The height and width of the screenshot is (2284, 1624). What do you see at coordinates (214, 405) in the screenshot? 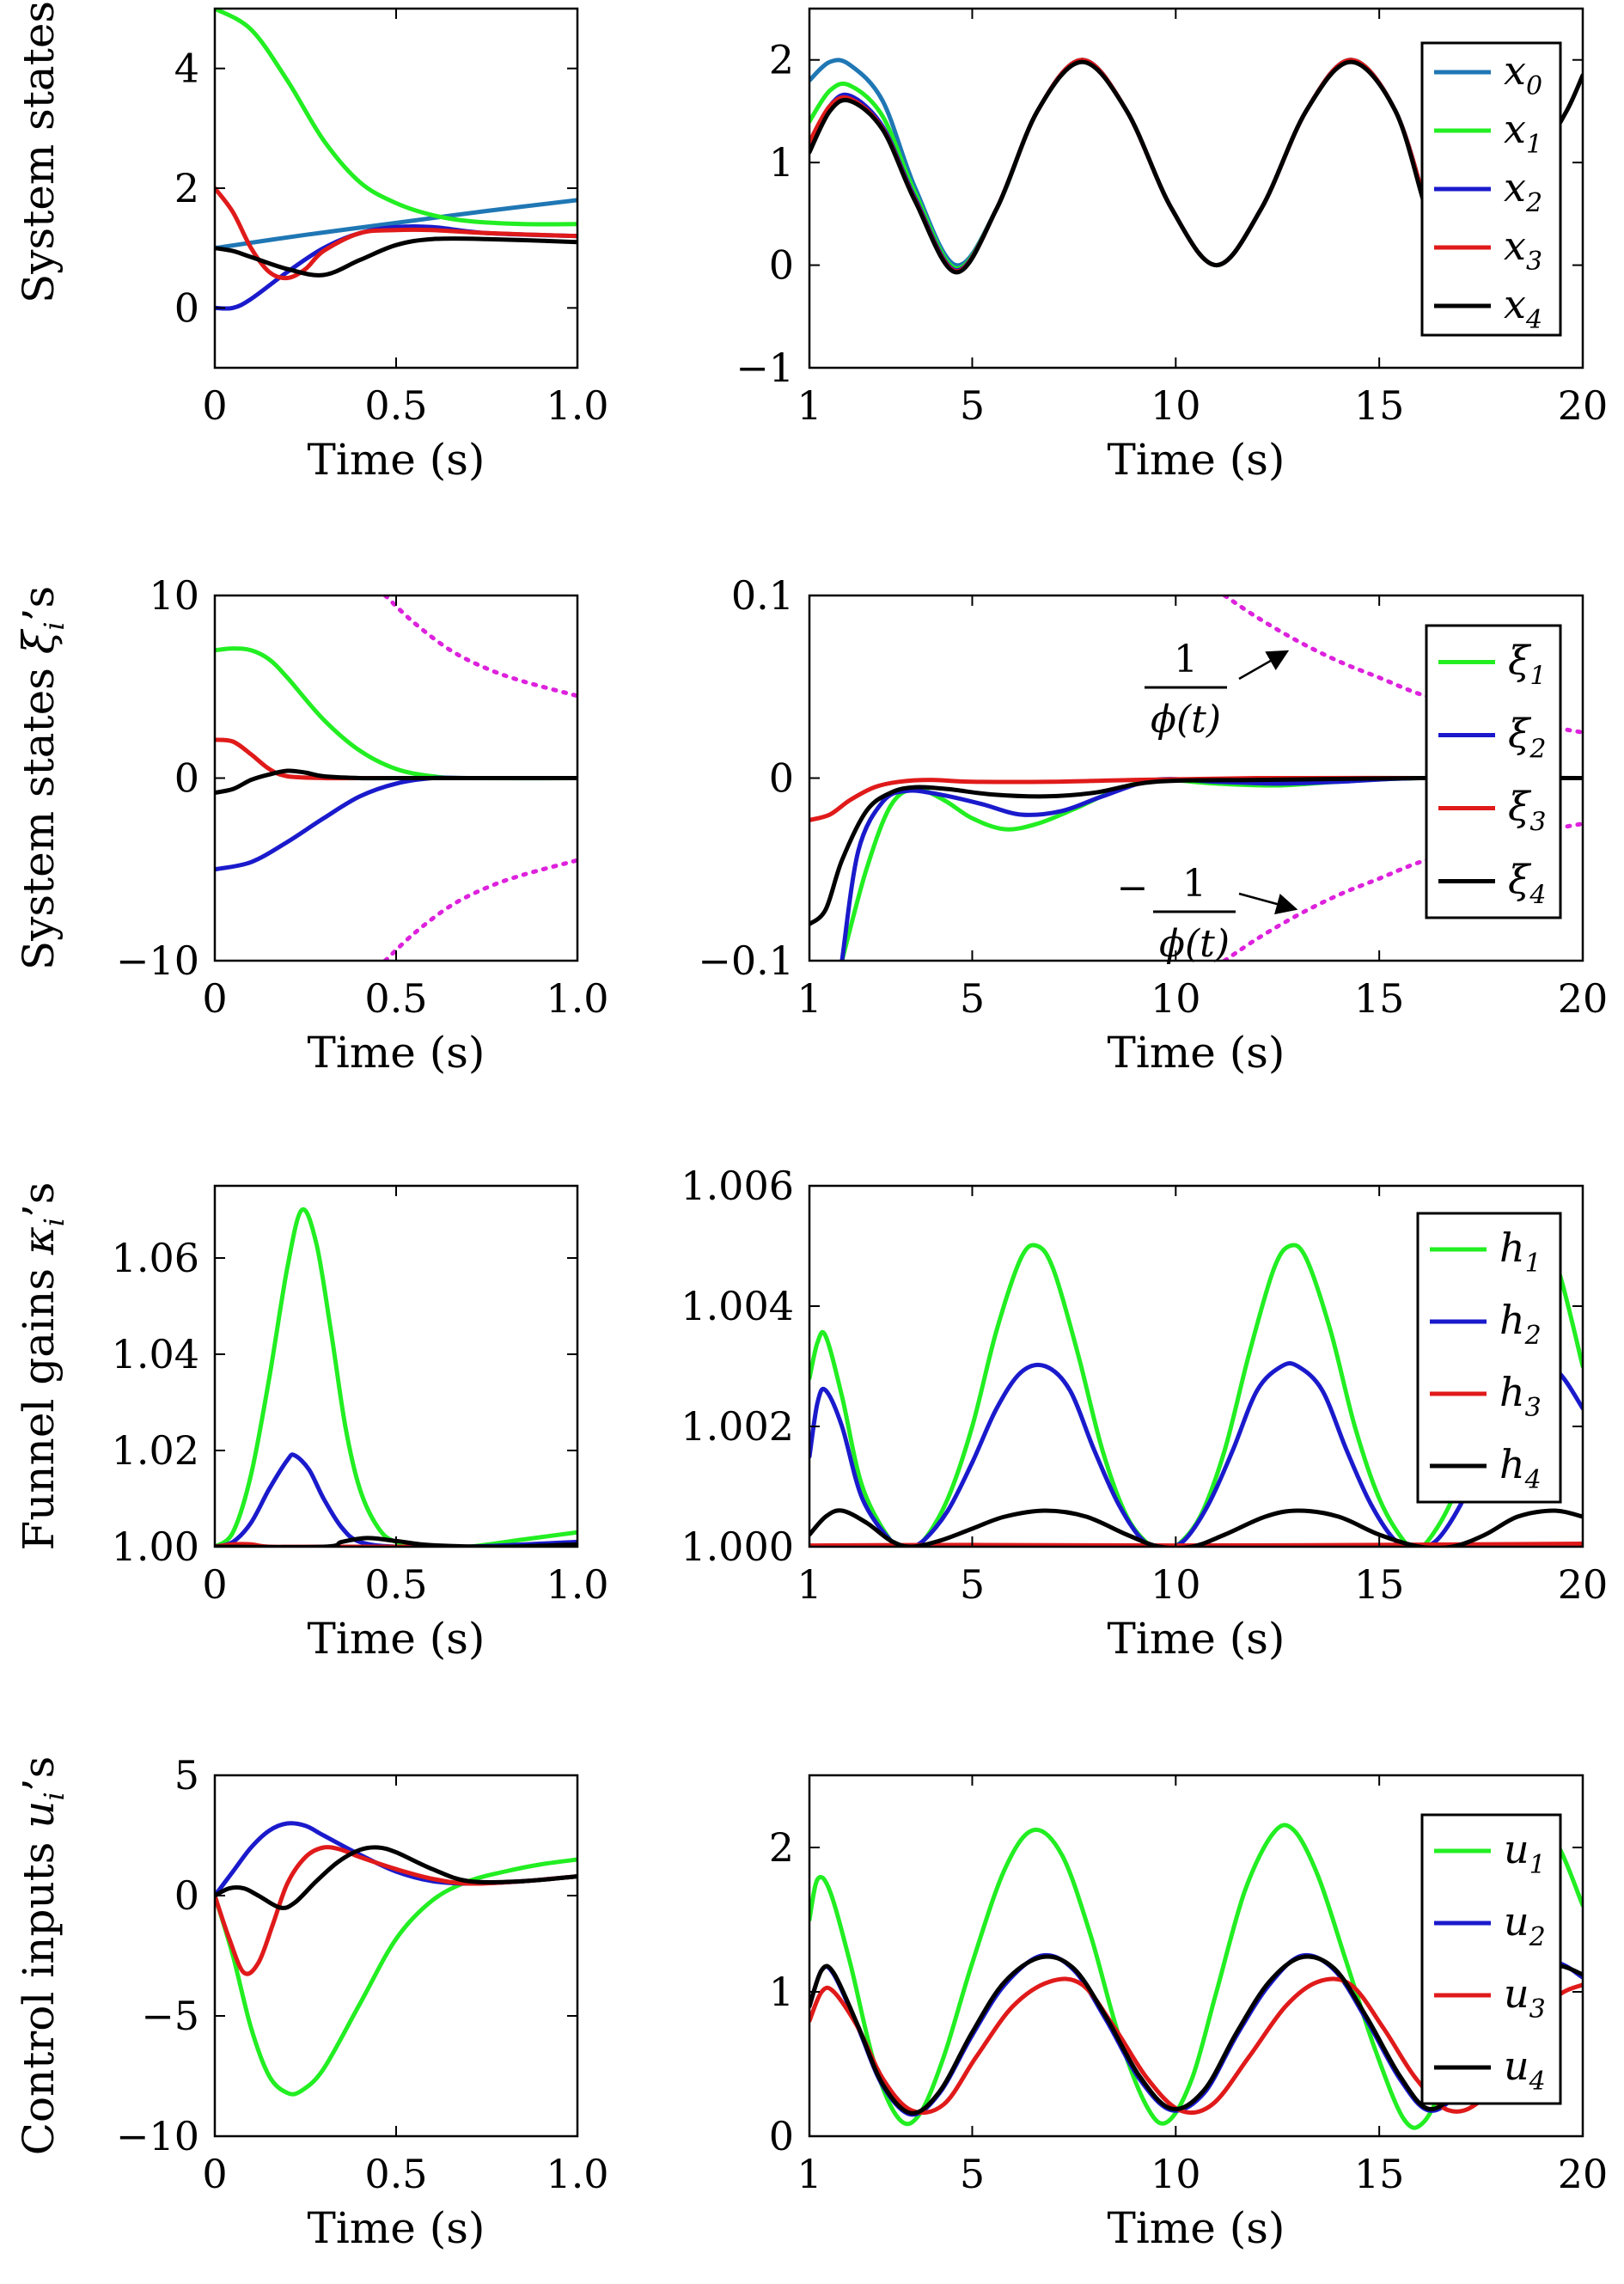
I see `x-tick-label: 0` at bounding box center [214, 405].